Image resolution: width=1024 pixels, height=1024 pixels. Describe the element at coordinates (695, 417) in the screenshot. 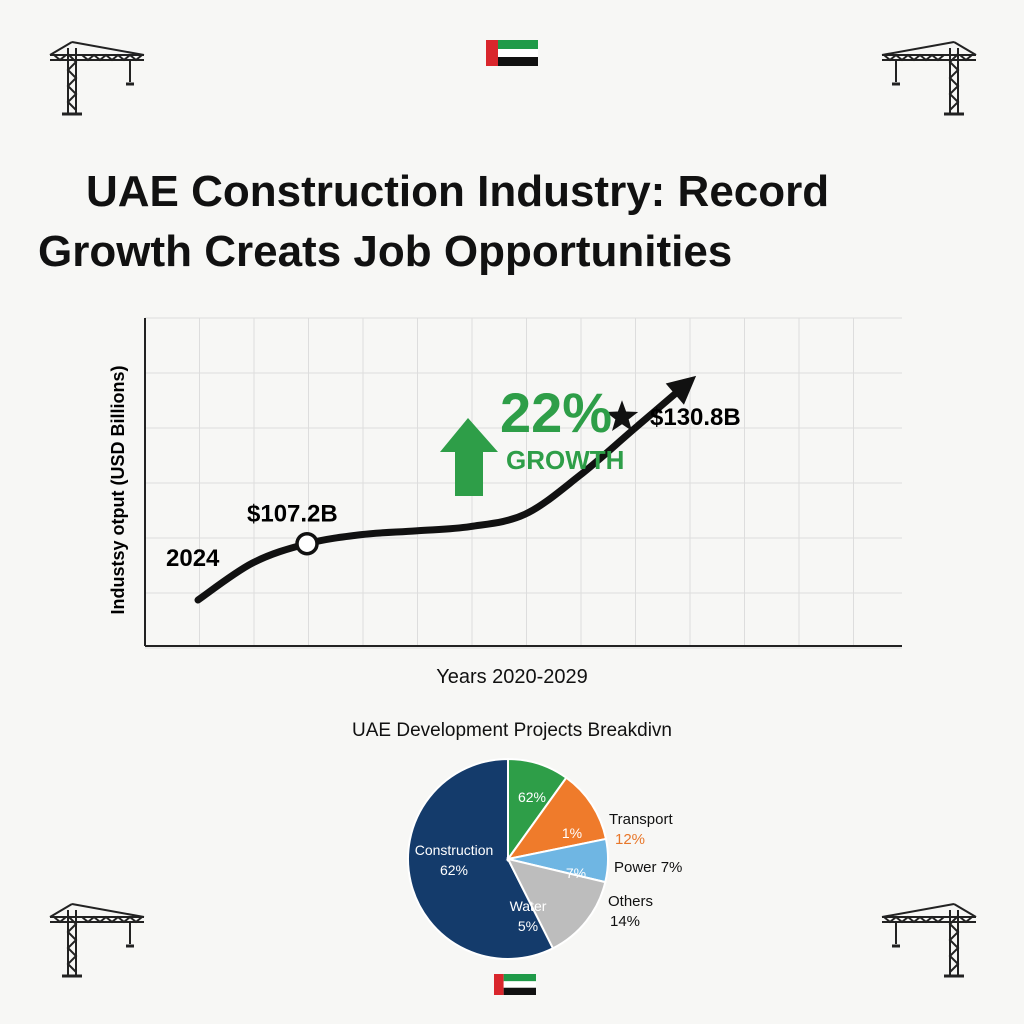

I see `data-label-130: $130.8B` at that location.